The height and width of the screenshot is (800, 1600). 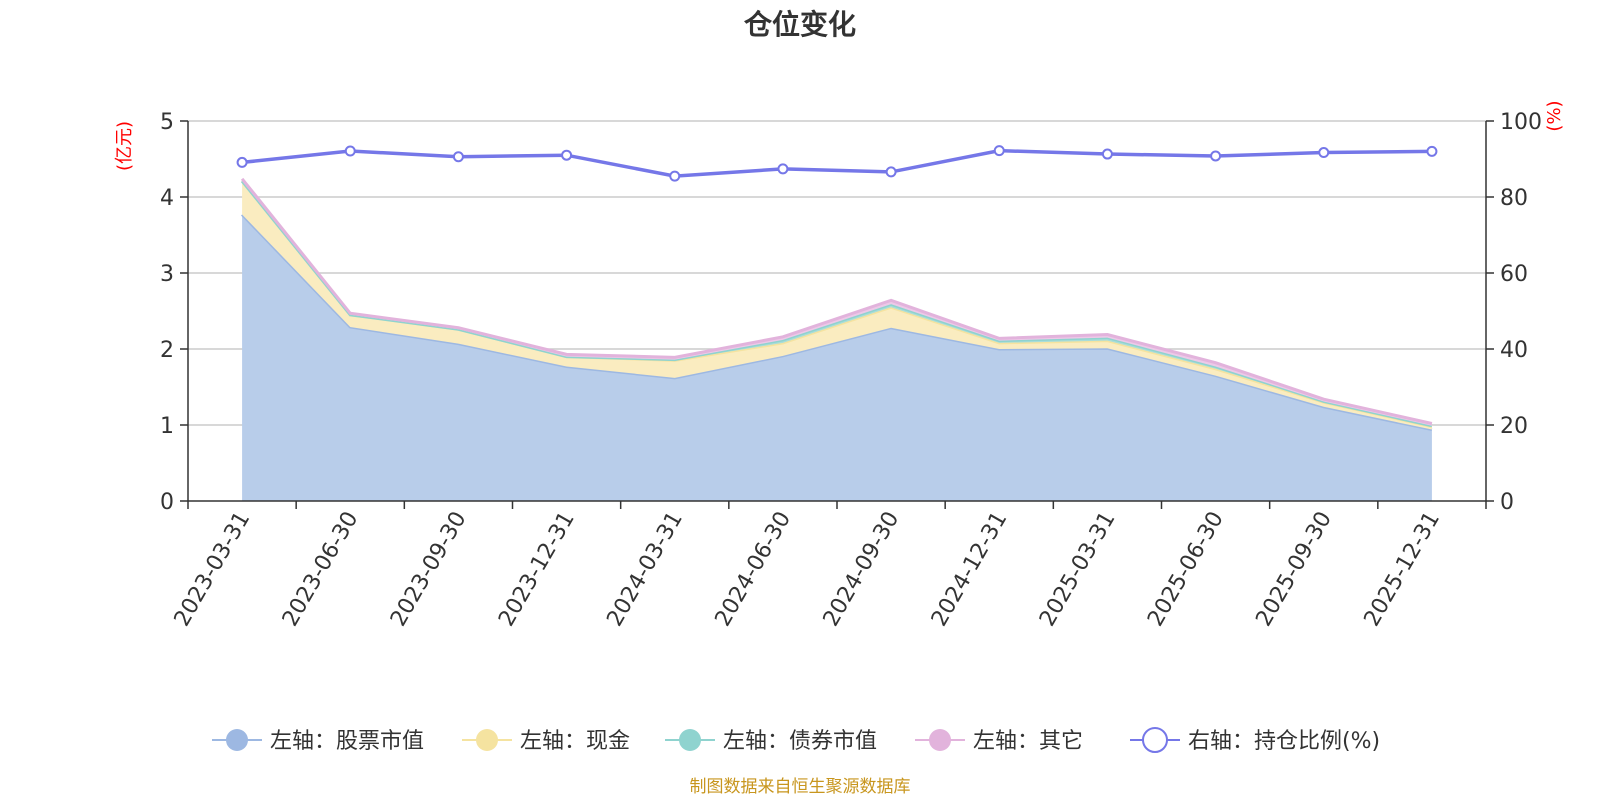 What do you see at coordinates (1514, 350) in the screenshot?
I see `right-axis-tick-label: 40` at bounding box center [1514, 350].